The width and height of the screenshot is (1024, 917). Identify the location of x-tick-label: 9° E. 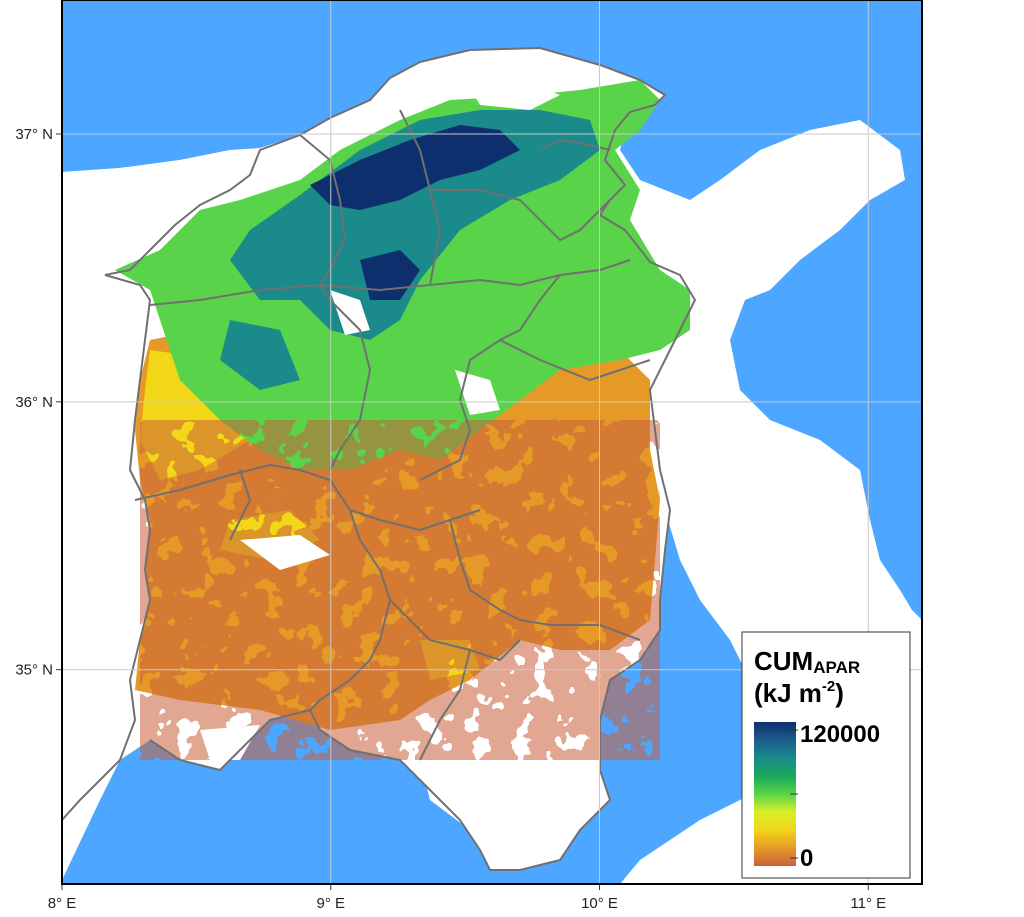
(330, 903).